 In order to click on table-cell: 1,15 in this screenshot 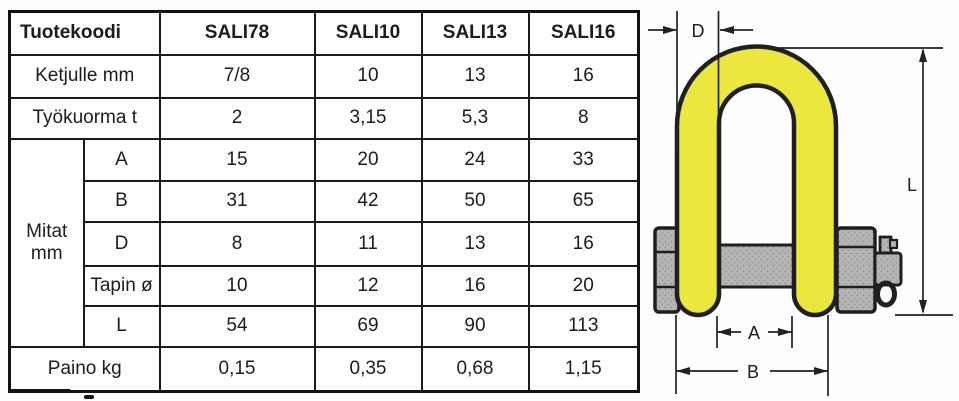, I will do `click(583, 369)`.